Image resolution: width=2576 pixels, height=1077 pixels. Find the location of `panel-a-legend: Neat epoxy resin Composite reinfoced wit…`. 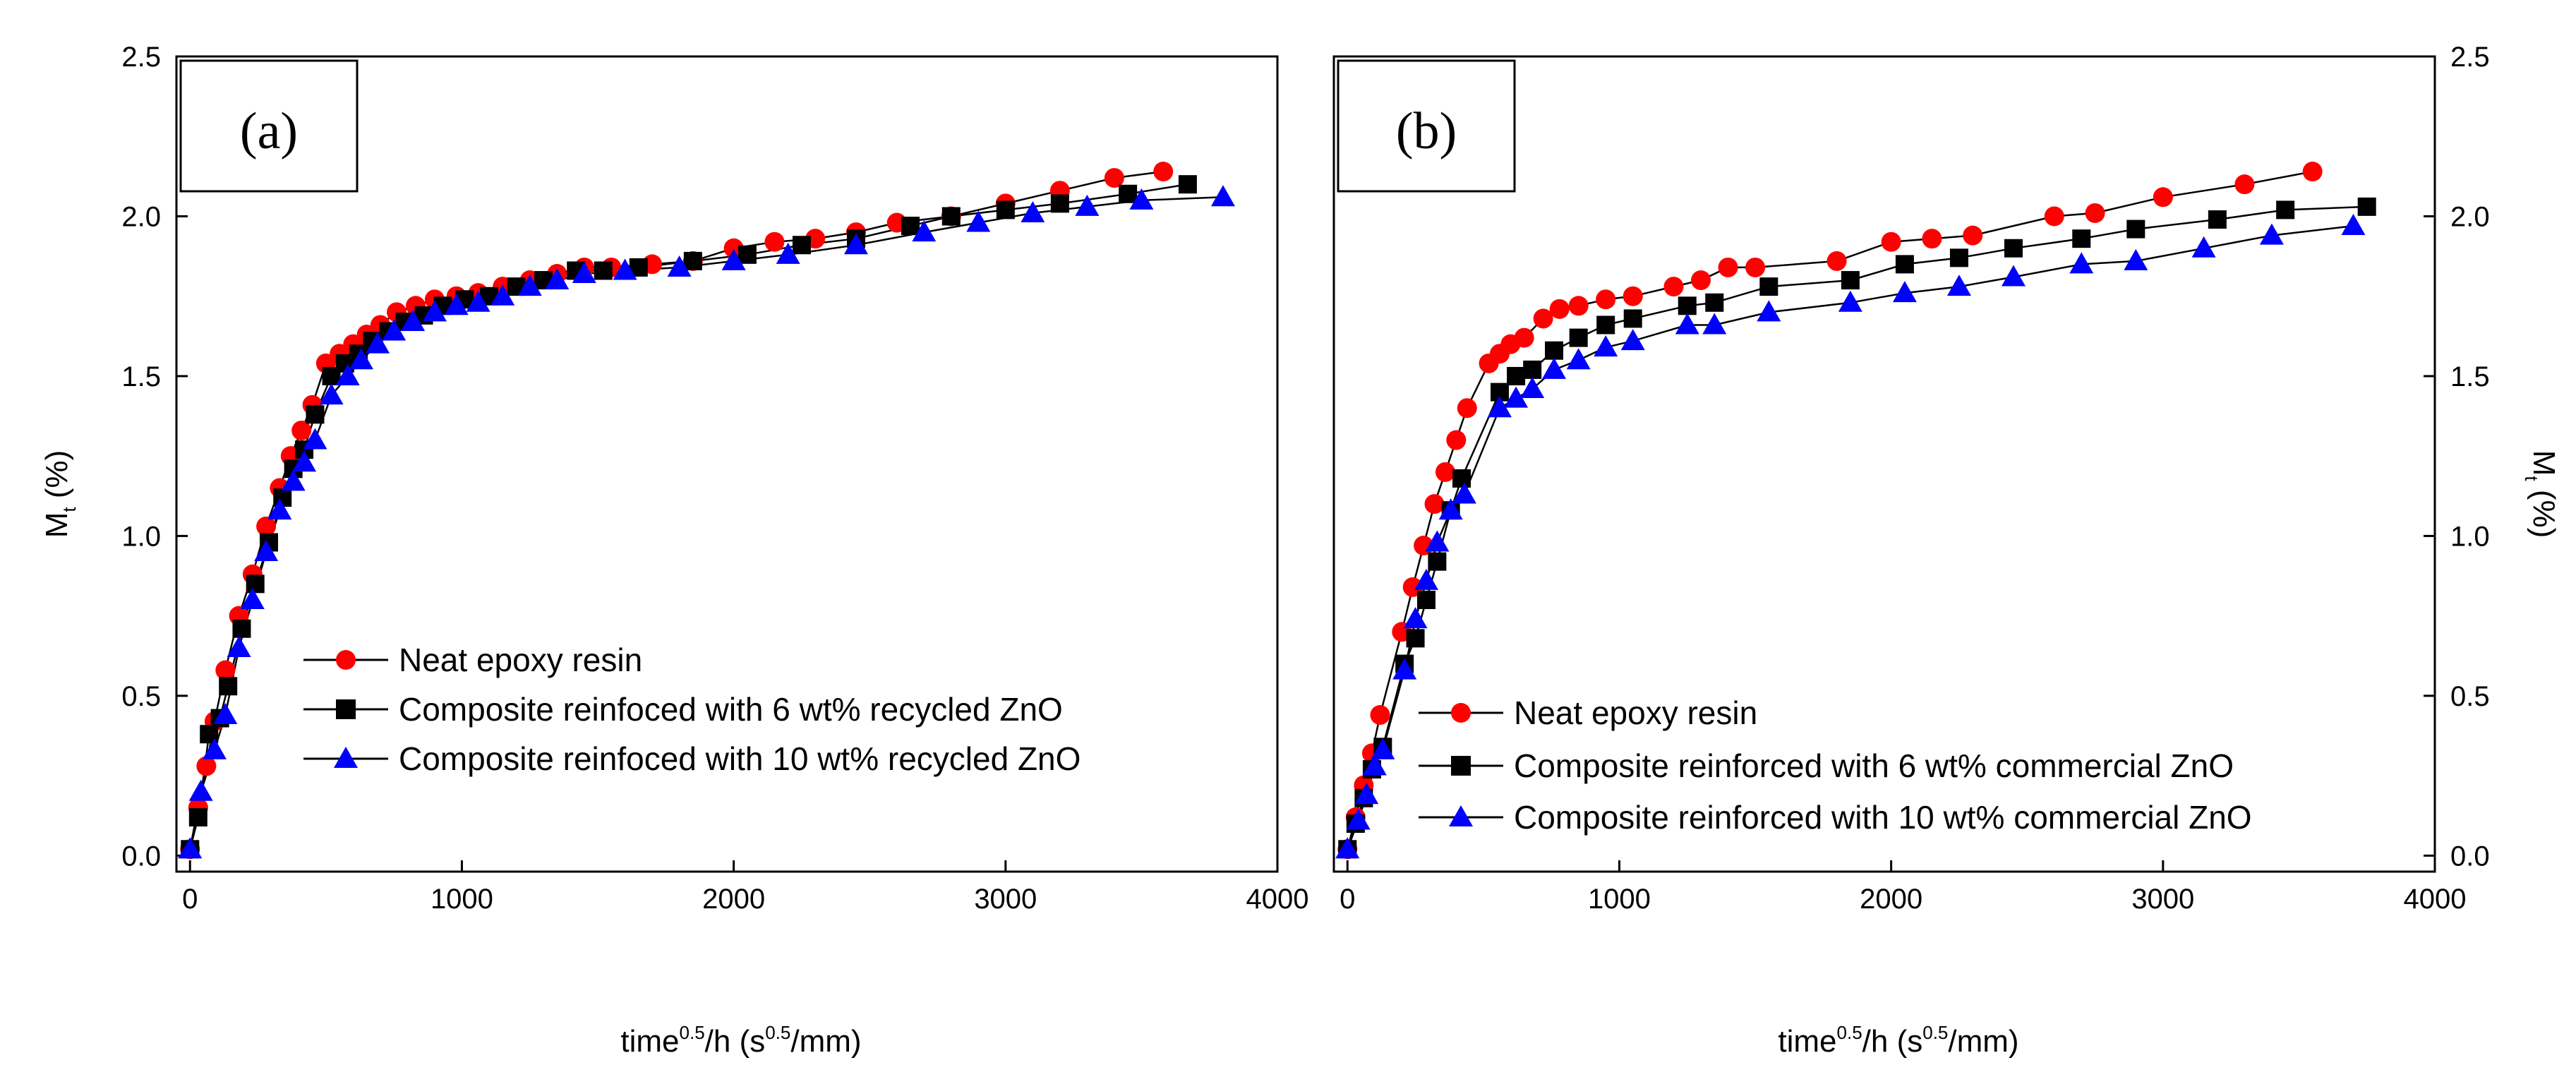

panel-a-legend: Neat epoxy resin Composite reinfoced wit… is located at coordinates (692, 709).